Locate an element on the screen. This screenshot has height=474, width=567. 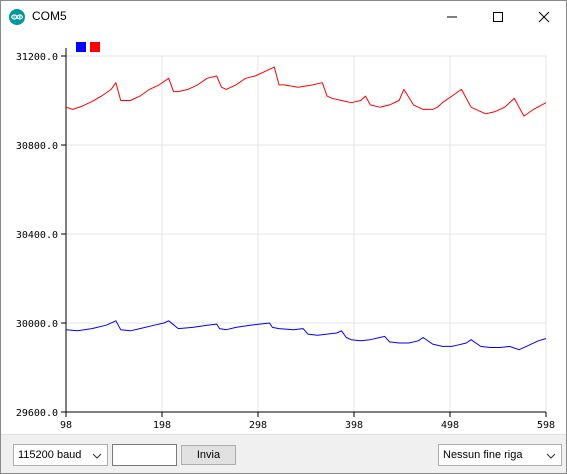
minimize-button is located at coordinates (452, 16).